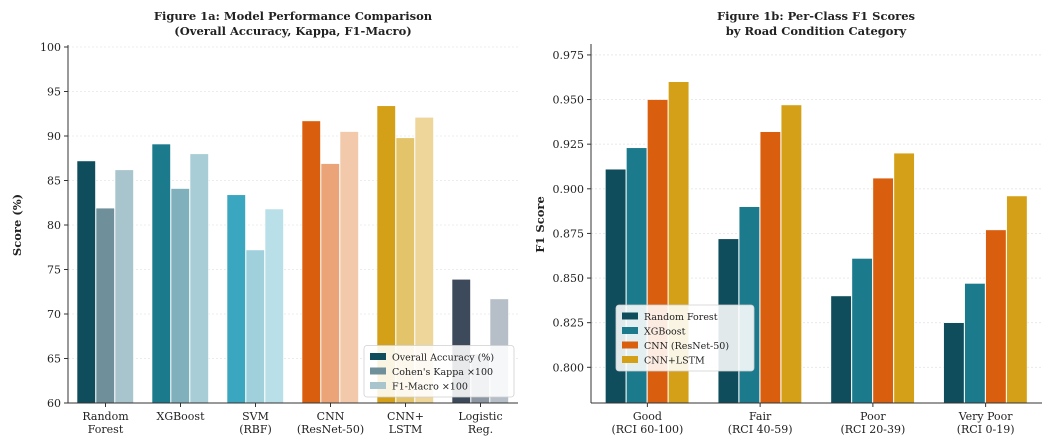 The width and height of the screenshot is (1054, 445). Describe the element at coordinates (50, 47) in the screenshot. I see `y-tick-label: 100` at that location.